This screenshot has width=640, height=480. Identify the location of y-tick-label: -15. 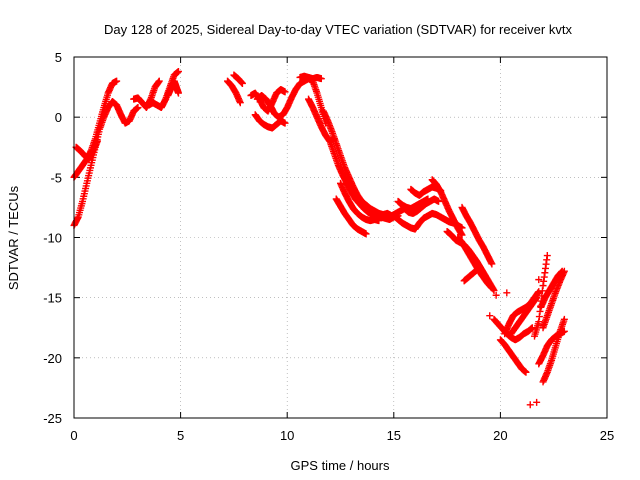
(52, 298).